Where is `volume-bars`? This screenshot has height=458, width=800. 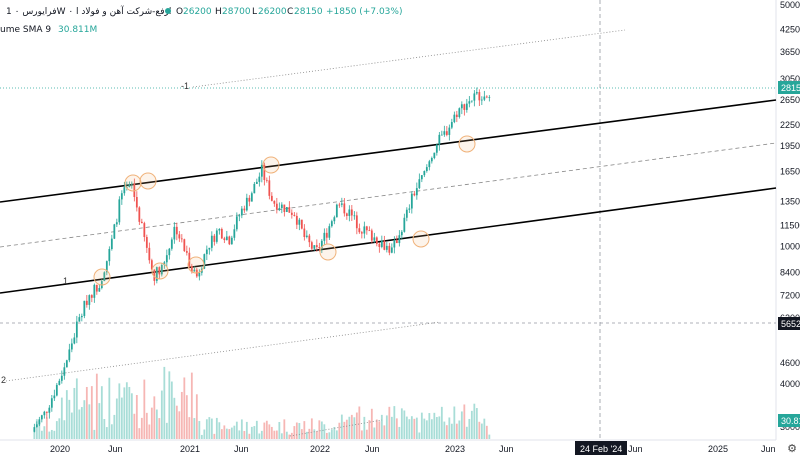 volume-bars is located at coordinates (262, 402).